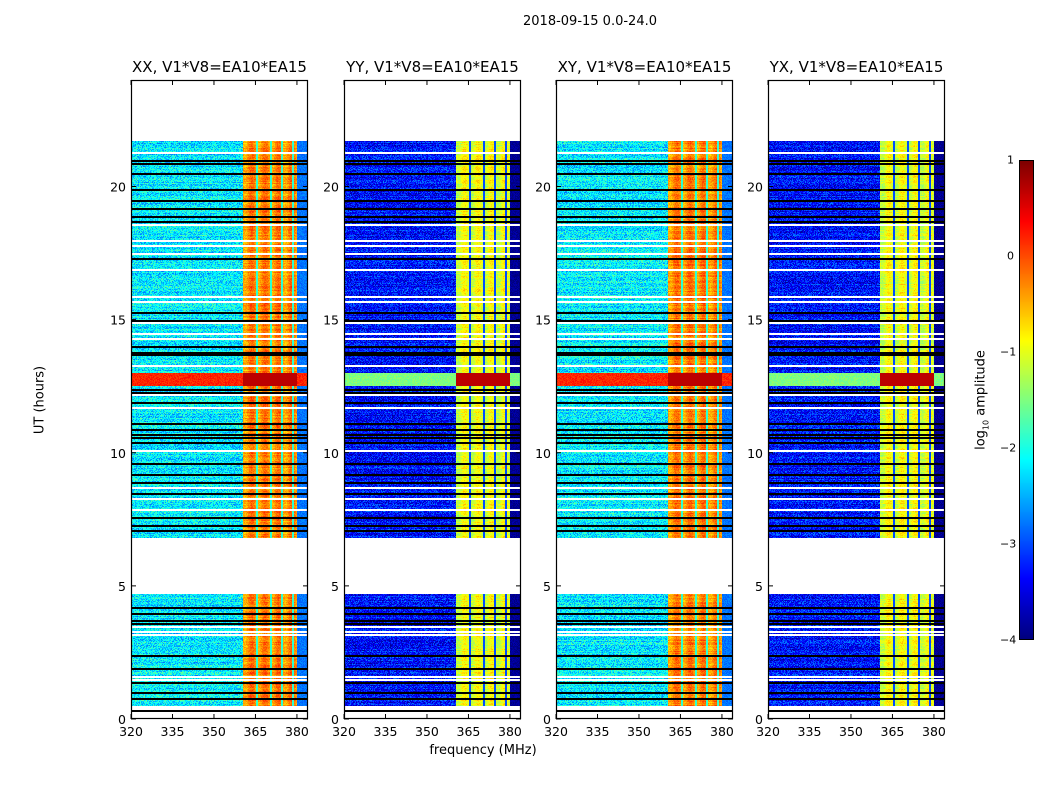 This screenshot has height=800, width=1050. What do you see at coordinates (432, 67) in the screenshot?
I see `panel-title: YY, V1*V8=EA10*EA15` at bounding box center [432, 67].